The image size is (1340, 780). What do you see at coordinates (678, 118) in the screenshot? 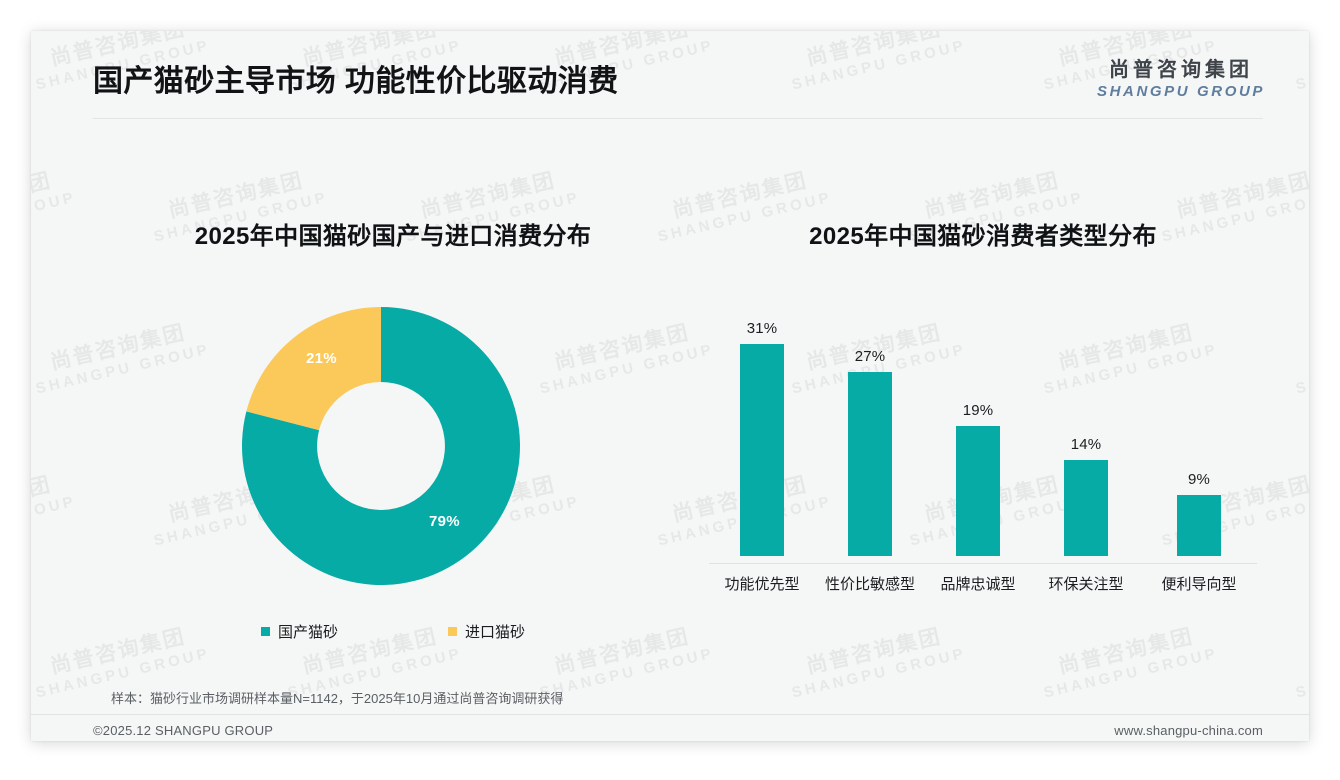
I see `header-divider` at bounding box center [678, 118].